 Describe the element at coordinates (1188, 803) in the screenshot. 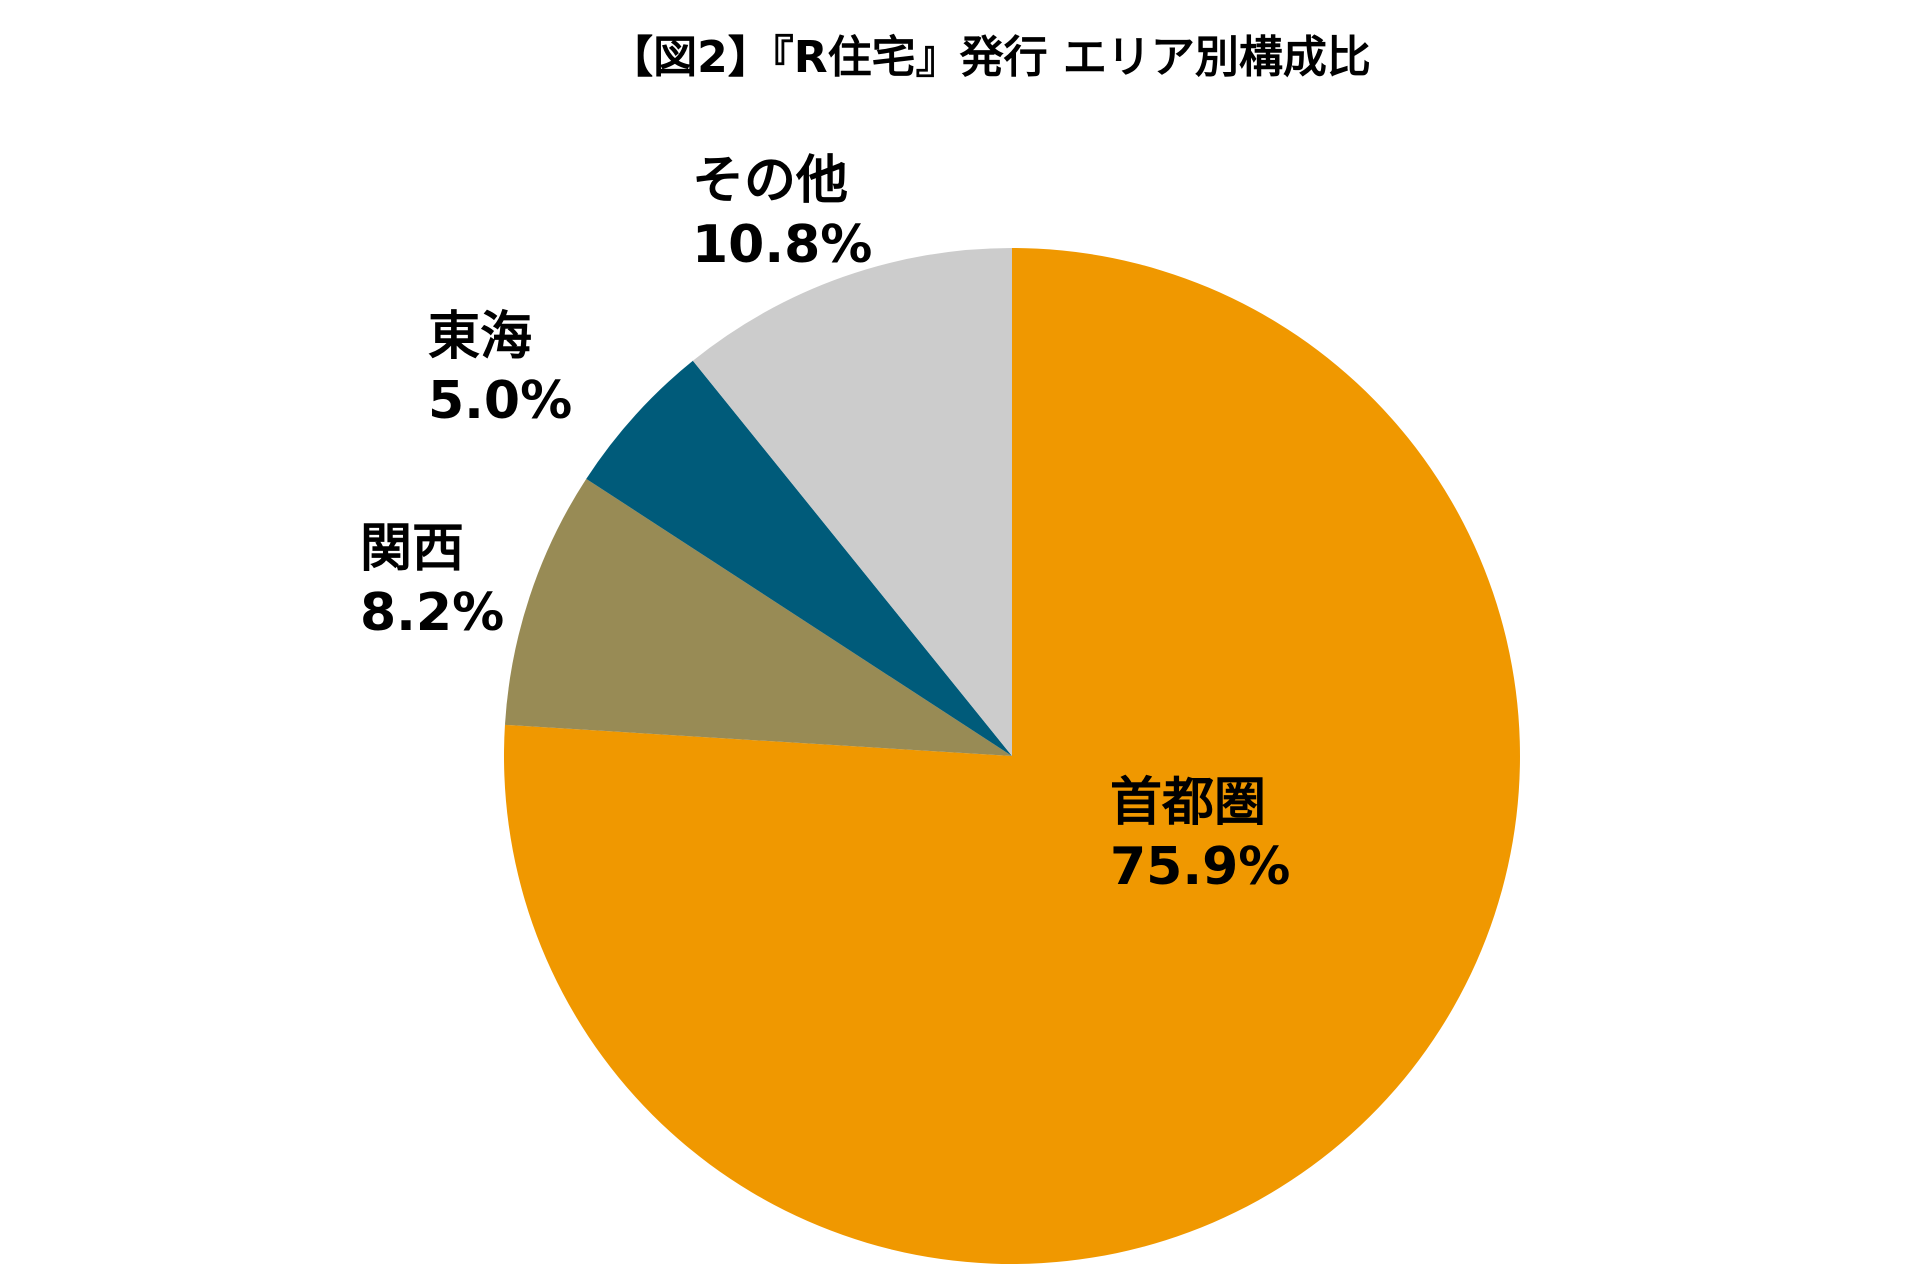

I see `slice-name-1: 首都圏` at that location.